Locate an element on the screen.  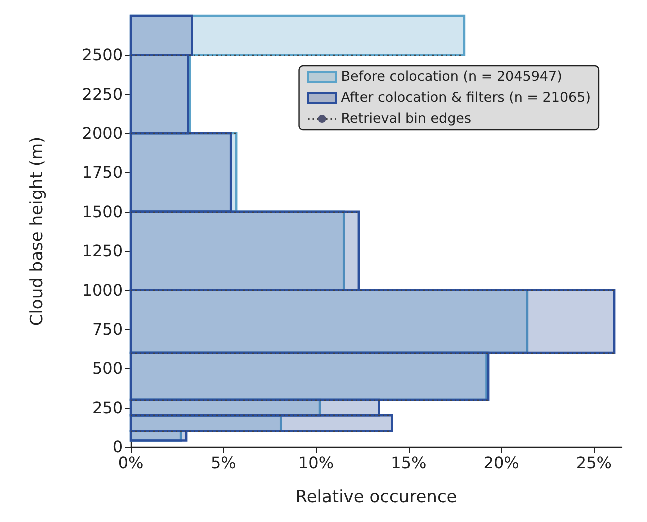
legend-label: Retrieval bin edges is located at coordinates (406, 119).